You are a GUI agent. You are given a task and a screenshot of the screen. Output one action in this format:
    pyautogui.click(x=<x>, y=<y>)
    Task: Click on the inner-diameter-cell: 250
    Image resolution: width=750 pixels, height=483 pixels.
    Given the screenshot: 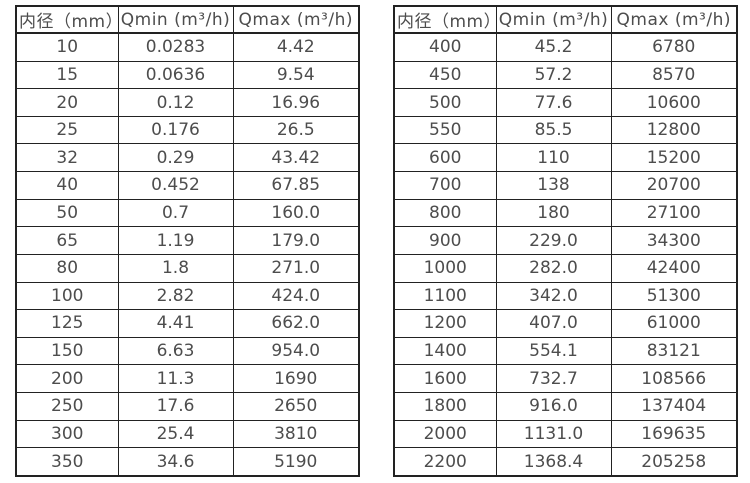 What is the action you would take?
    pyautogui.click(x=67, y=406)
    